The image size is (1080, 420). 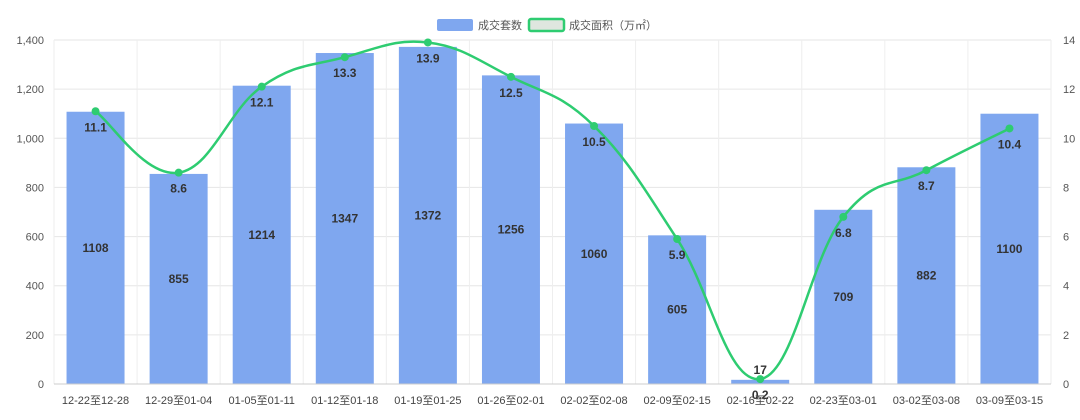 I want to click on y-right-tick-label: 14, so click(x=1069, y=41).